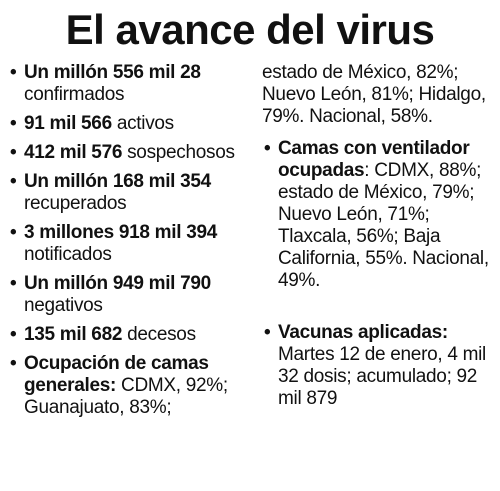  What do you see at coordinates (117, 181) in the screenshot?
I see `stat-value: Un millón 168 mil 354` at bounding box center [117, 181].